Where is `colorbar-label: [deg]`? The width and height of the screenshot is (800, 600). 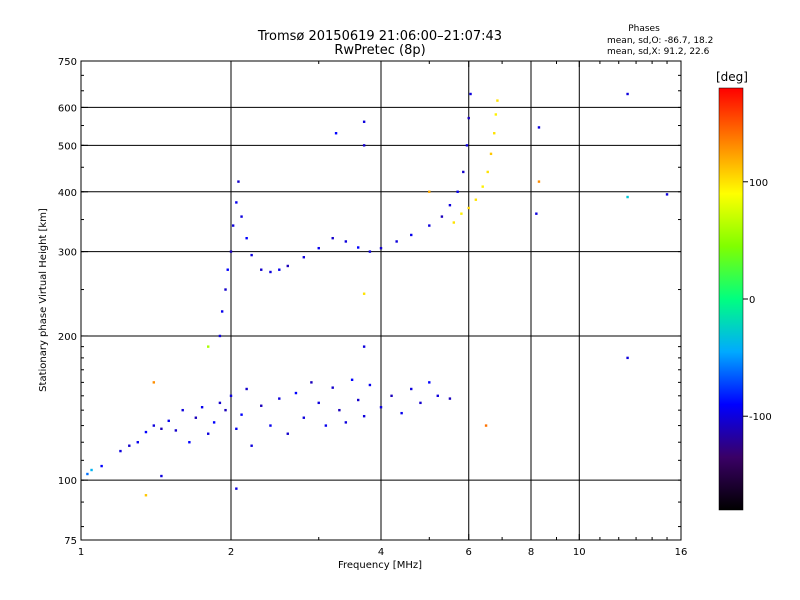
colorbar-label: [deg] is located at coordinates (732, 77).